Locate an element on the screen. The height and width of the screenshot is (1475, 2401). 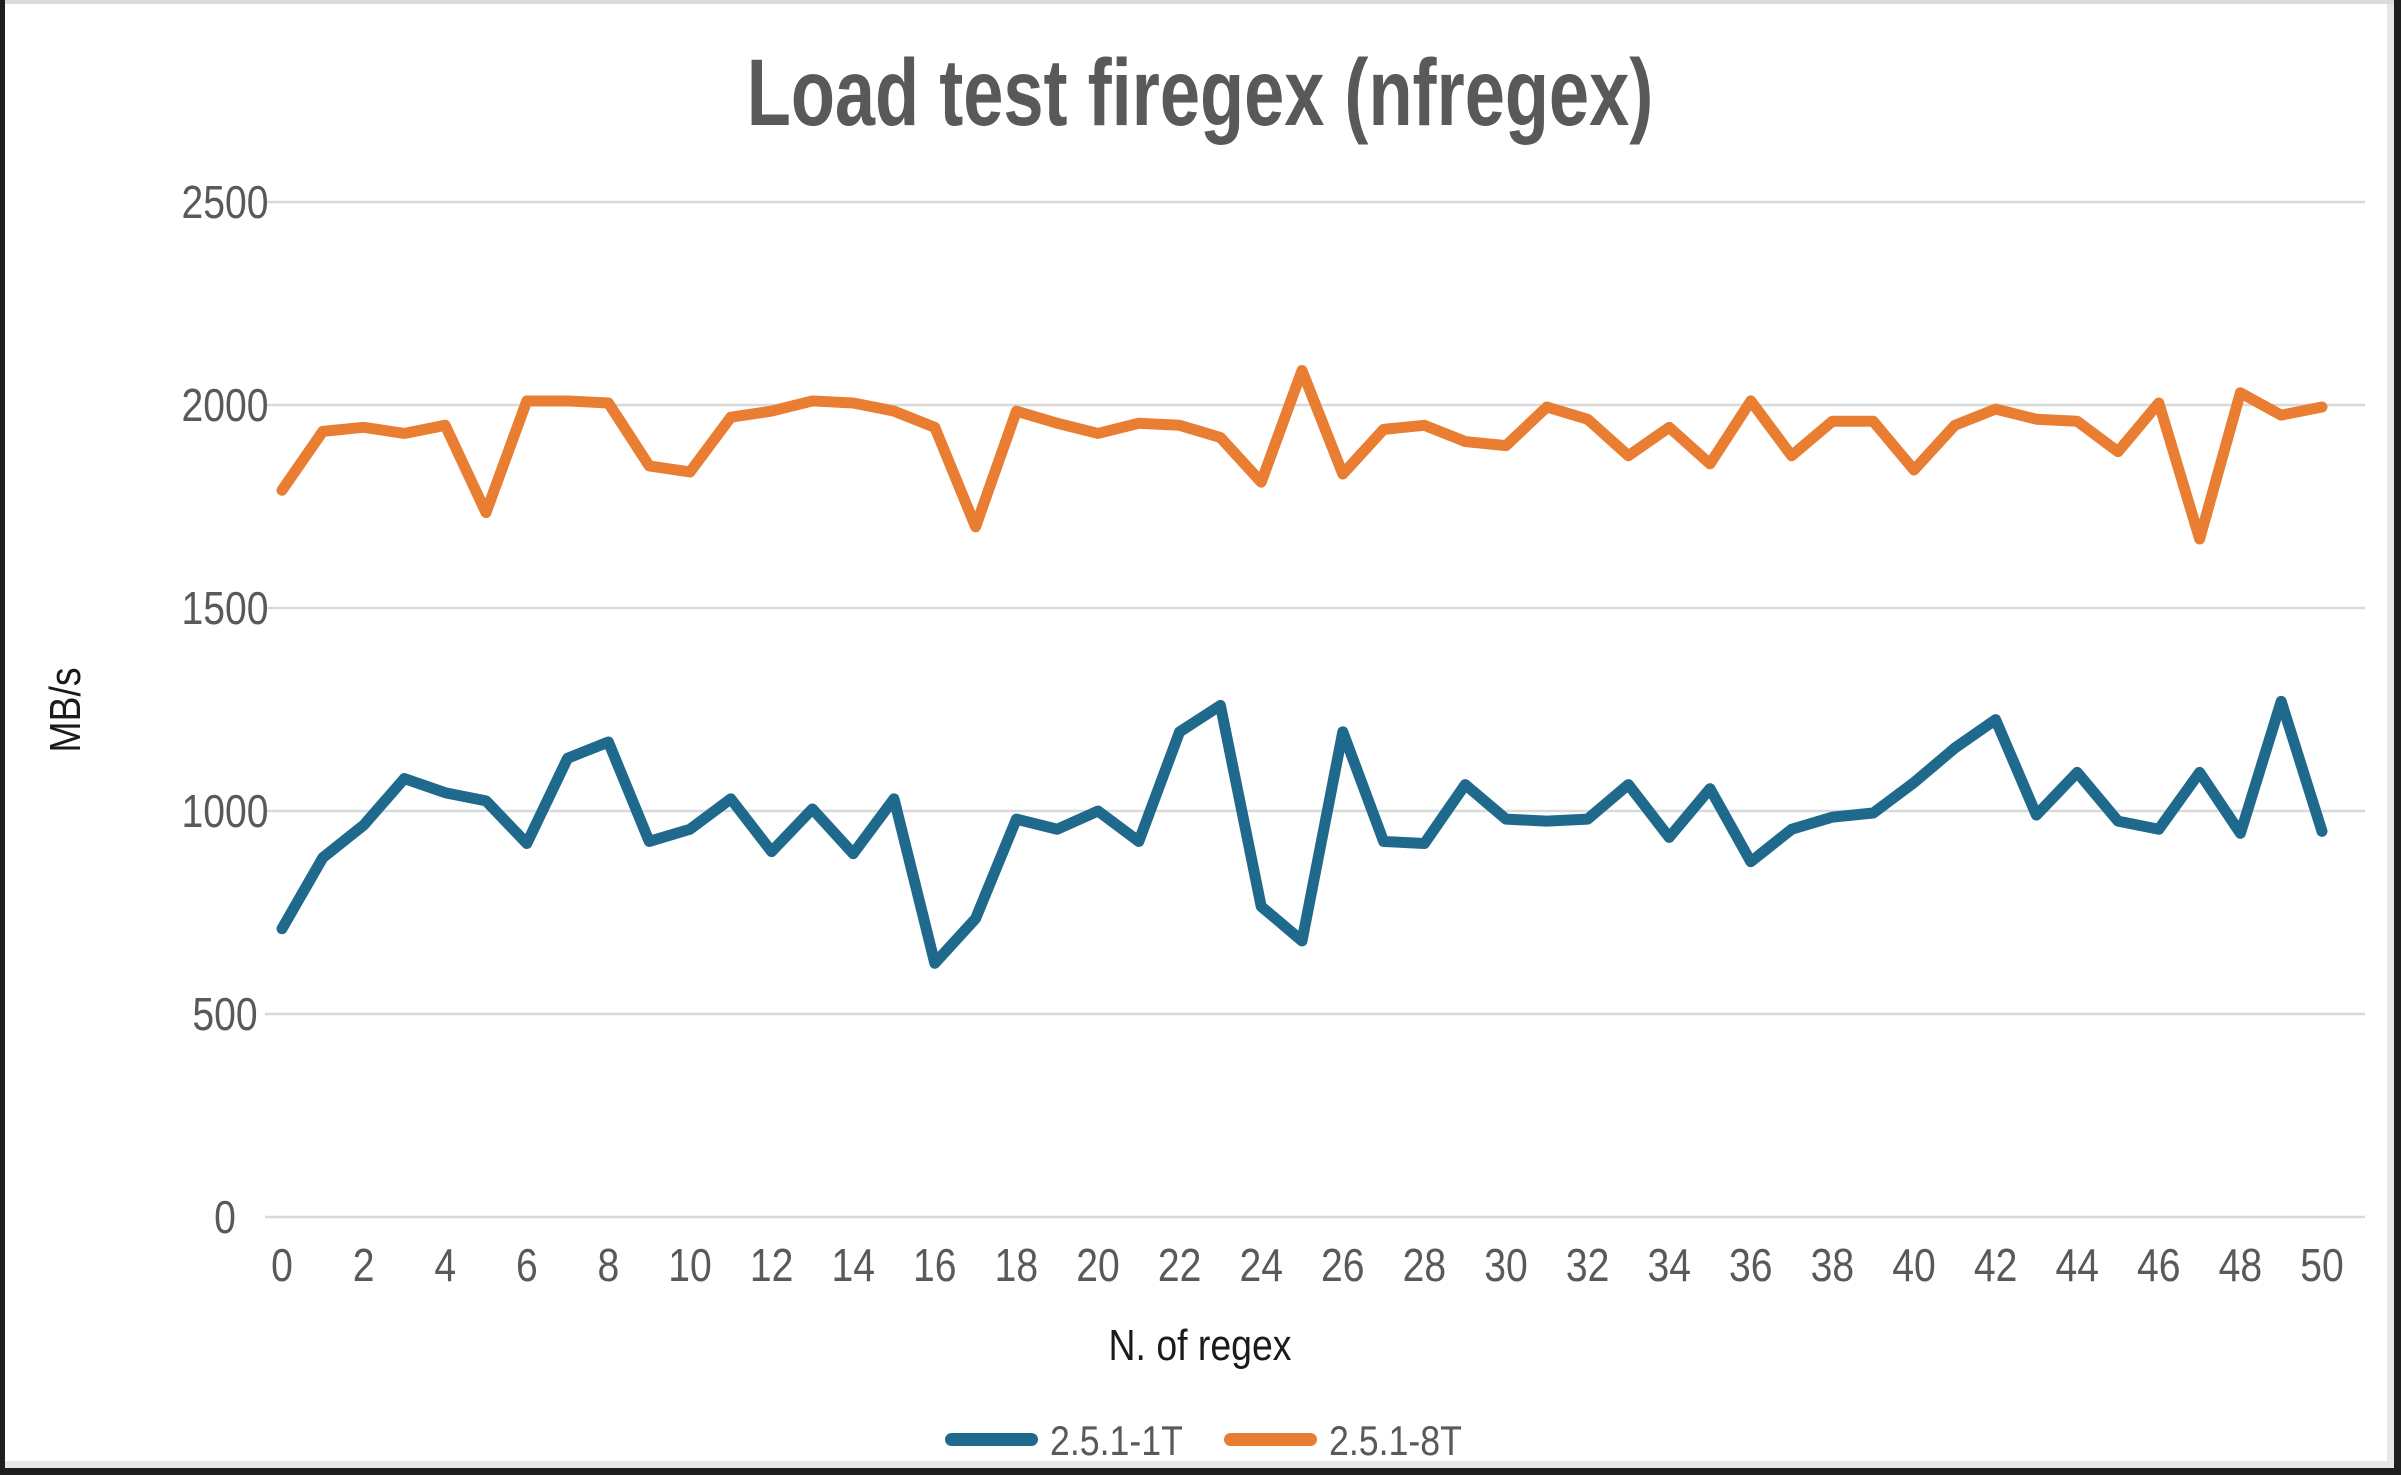
x-tick-label-4: 4 is located at coordinates (445, 1266).